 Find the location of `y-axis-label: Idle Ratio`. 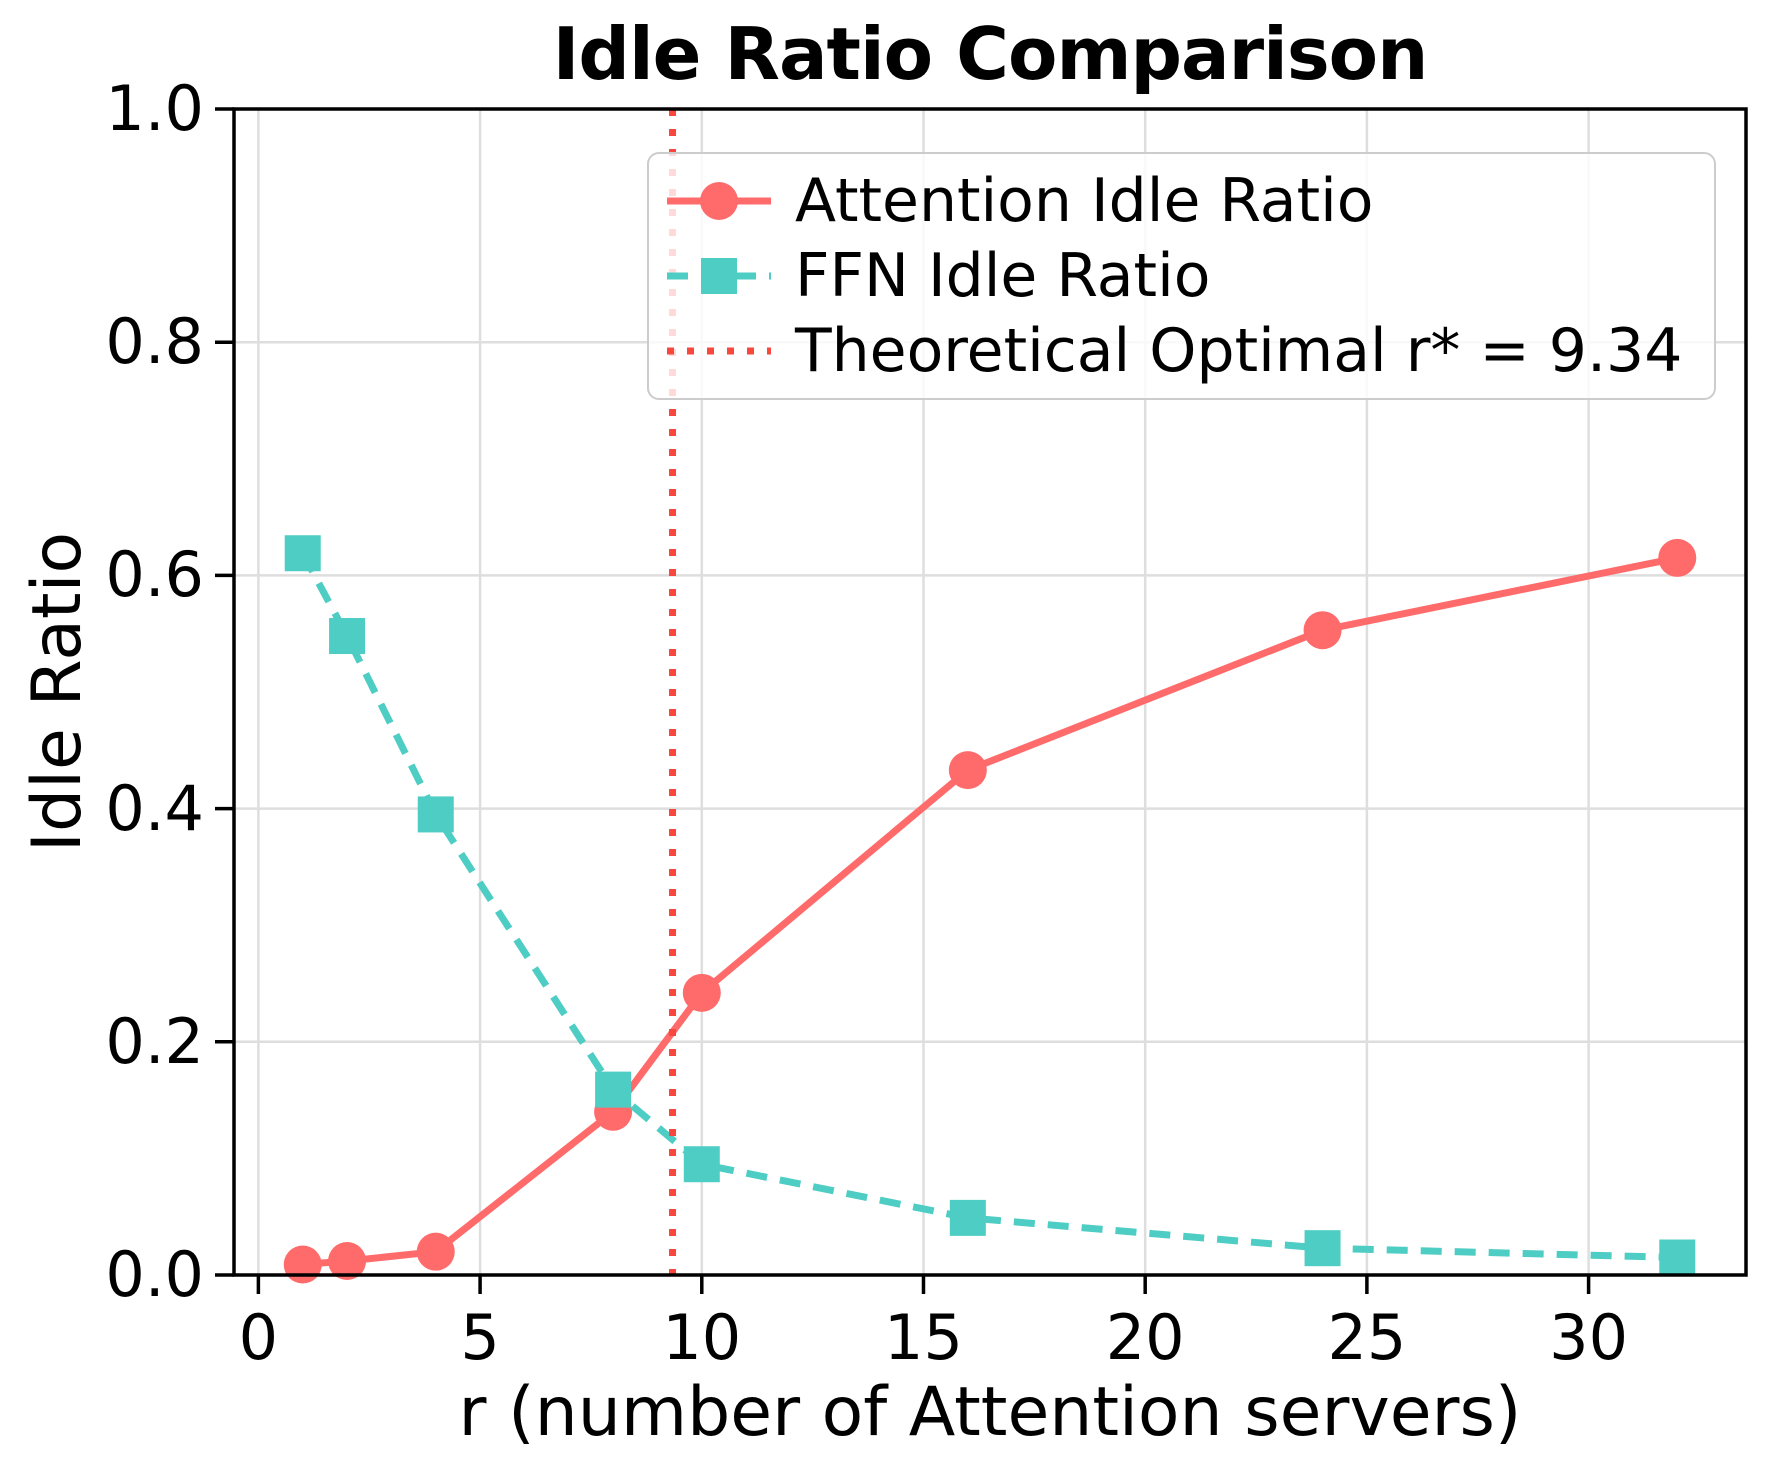

y-axis-label: Idle Ratio is located at coordinates (57, 692).